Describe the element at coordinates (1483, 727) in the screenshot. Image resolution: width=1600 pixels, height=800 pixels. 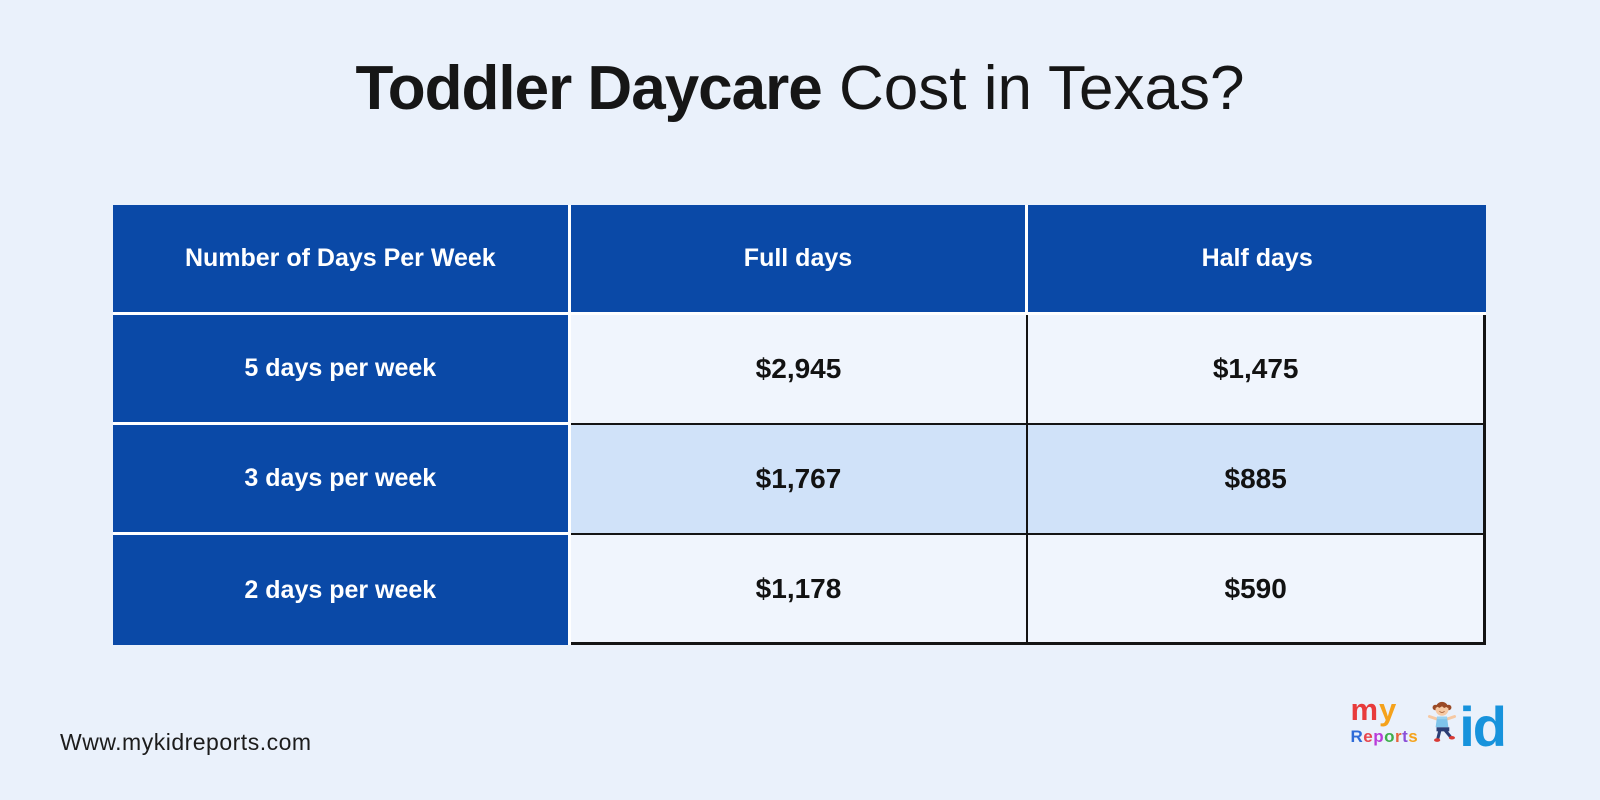
I see `logo-id-text: id` at that location.